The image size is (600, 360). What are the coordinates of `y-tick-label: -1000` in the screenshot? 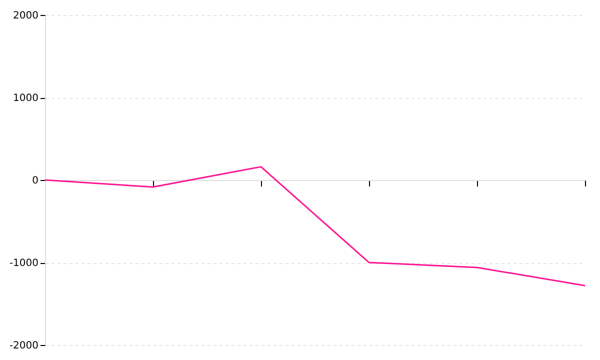 It's located at (23, 263).